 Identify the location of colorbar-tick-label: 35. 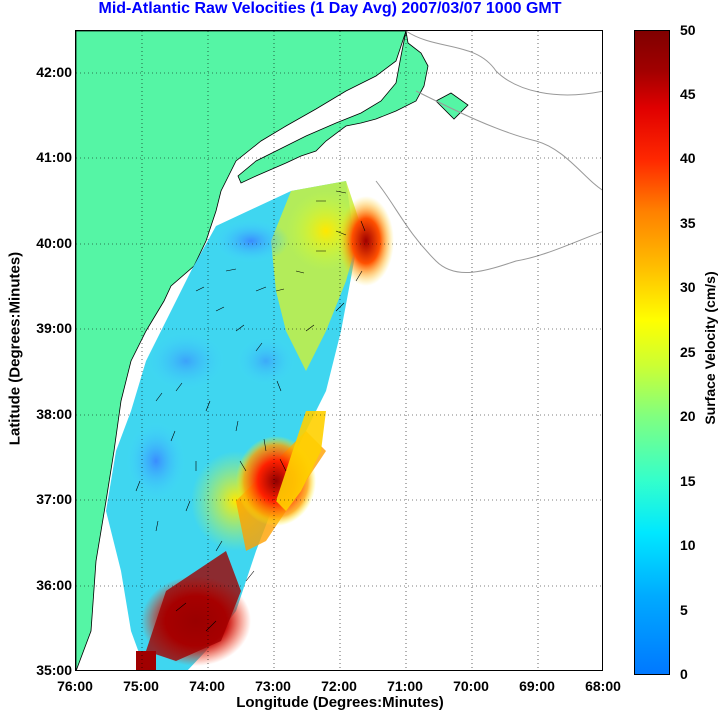
(688, 223).